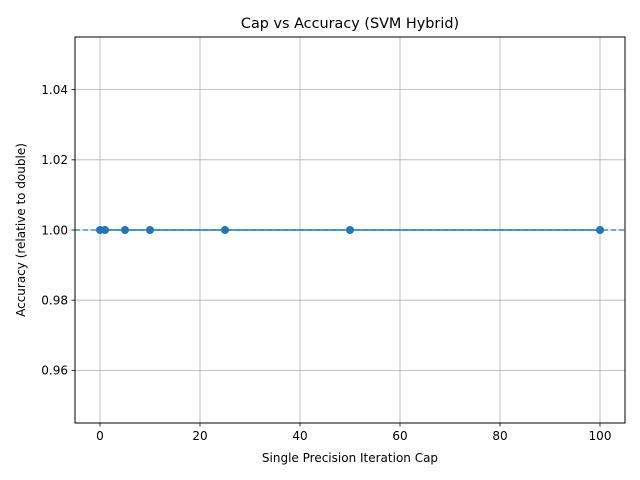 The width and height of the screenshot is (640, 480). I want to click on x-tick-label: 0, so click(100, 436).